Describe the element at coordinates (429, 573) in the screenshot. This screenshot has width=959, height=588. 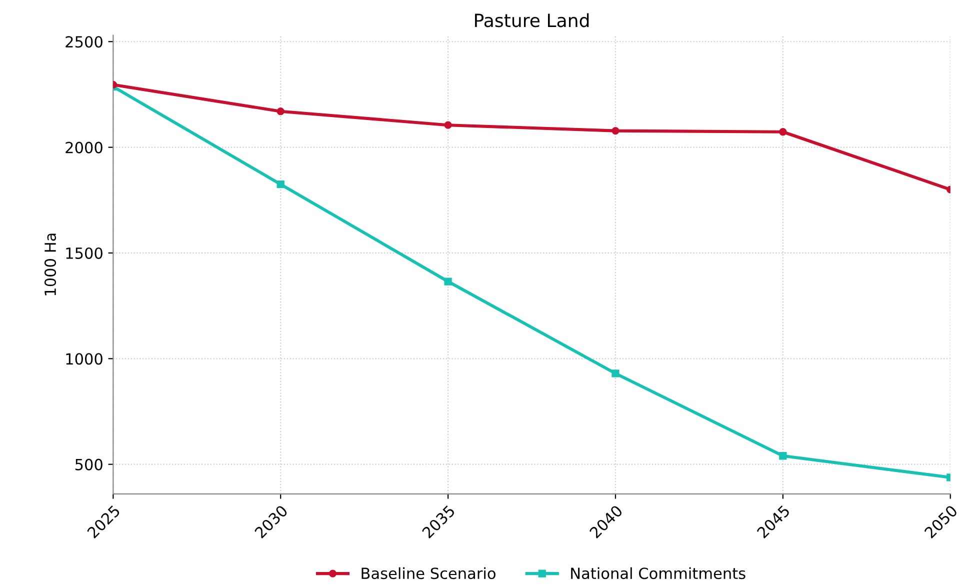
I see `legend-label: Baseline Scenario` at that location.